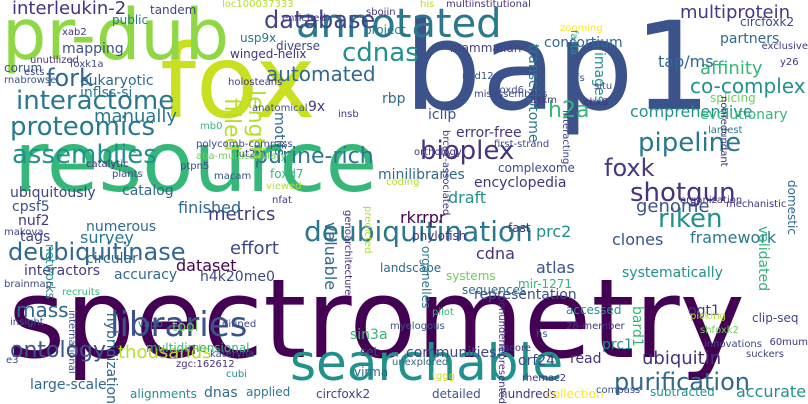 The height and width of the screenshot is (404, 808). I want to click on word-187: his, so click(427, 5).